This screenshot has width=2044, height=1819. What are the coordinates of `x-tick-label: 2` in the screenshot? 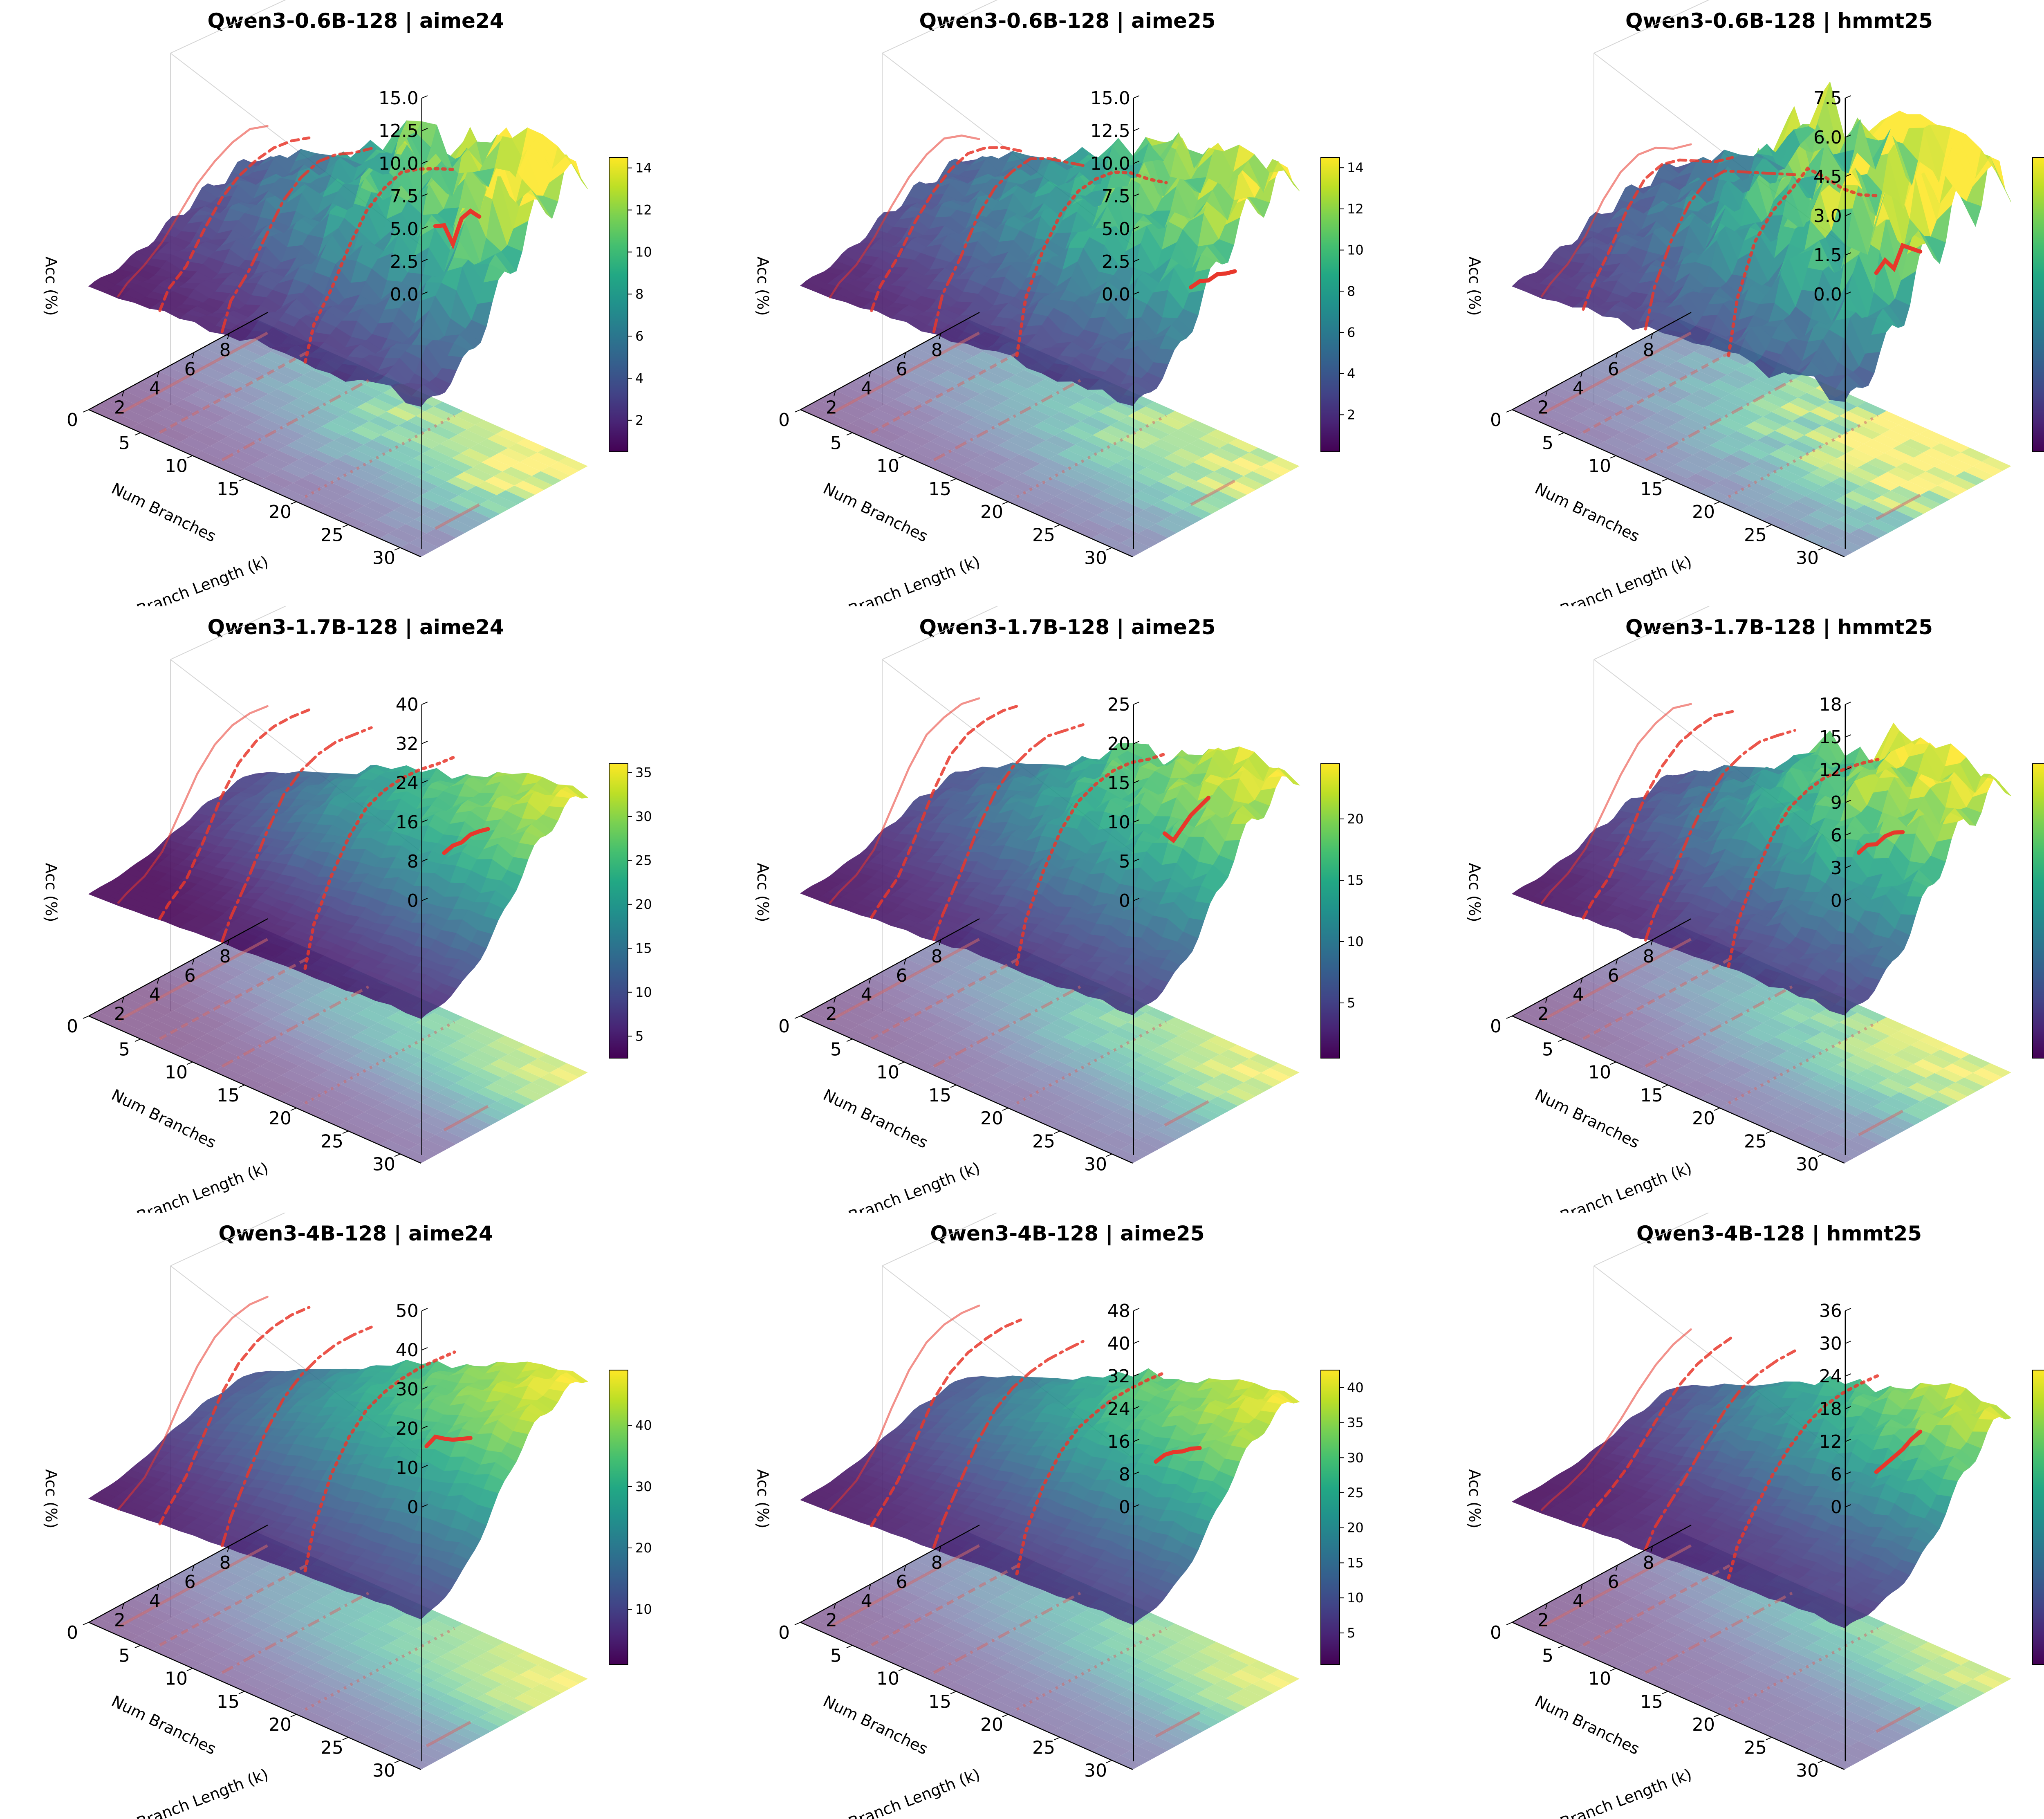 It's located at (1543, 407).